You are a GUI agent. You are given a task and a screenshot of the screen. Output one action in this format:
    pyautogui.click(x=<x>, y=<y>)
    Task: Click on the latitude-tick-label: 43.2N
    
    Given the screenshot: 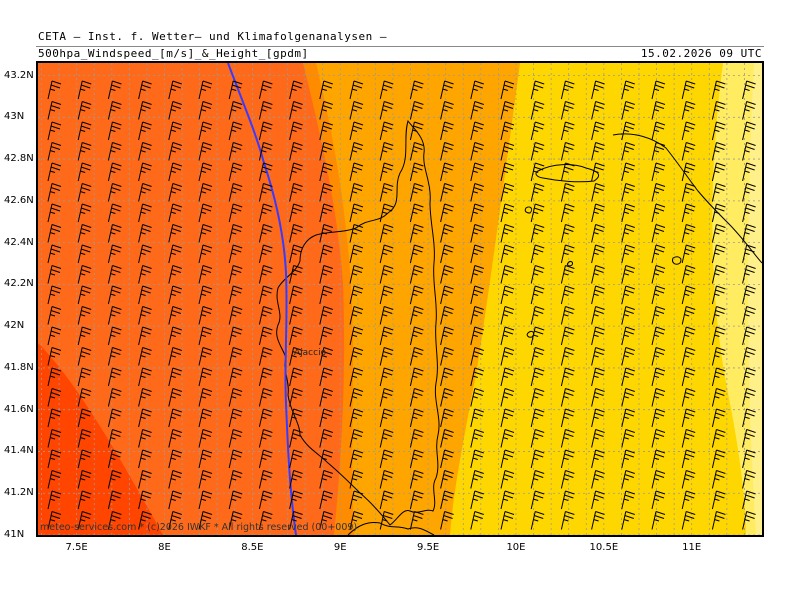 What is the action you would take?
    pyautogui.click(x=19, y=75)
    